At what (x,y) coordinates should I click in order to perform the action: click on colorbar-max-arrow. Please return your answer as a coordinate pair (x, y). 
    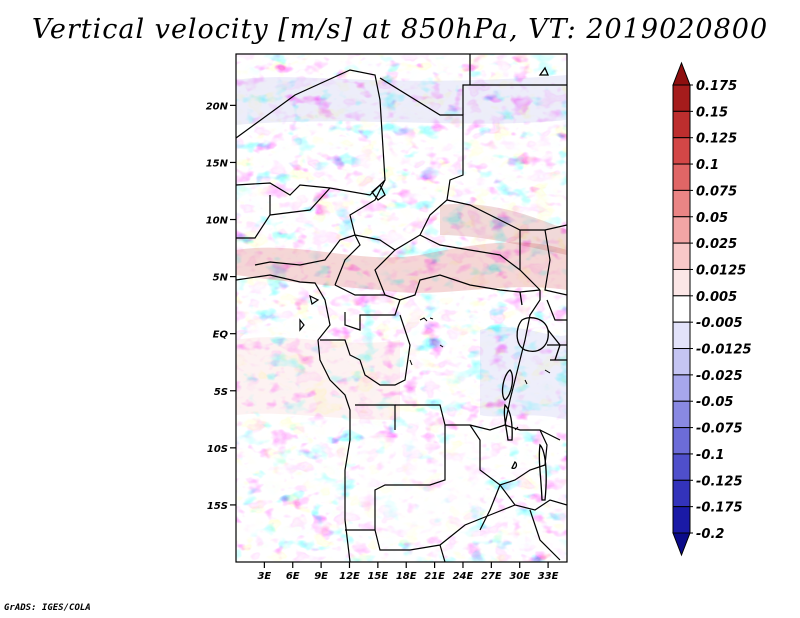
    Looking at the image, I should click on (681, 73).